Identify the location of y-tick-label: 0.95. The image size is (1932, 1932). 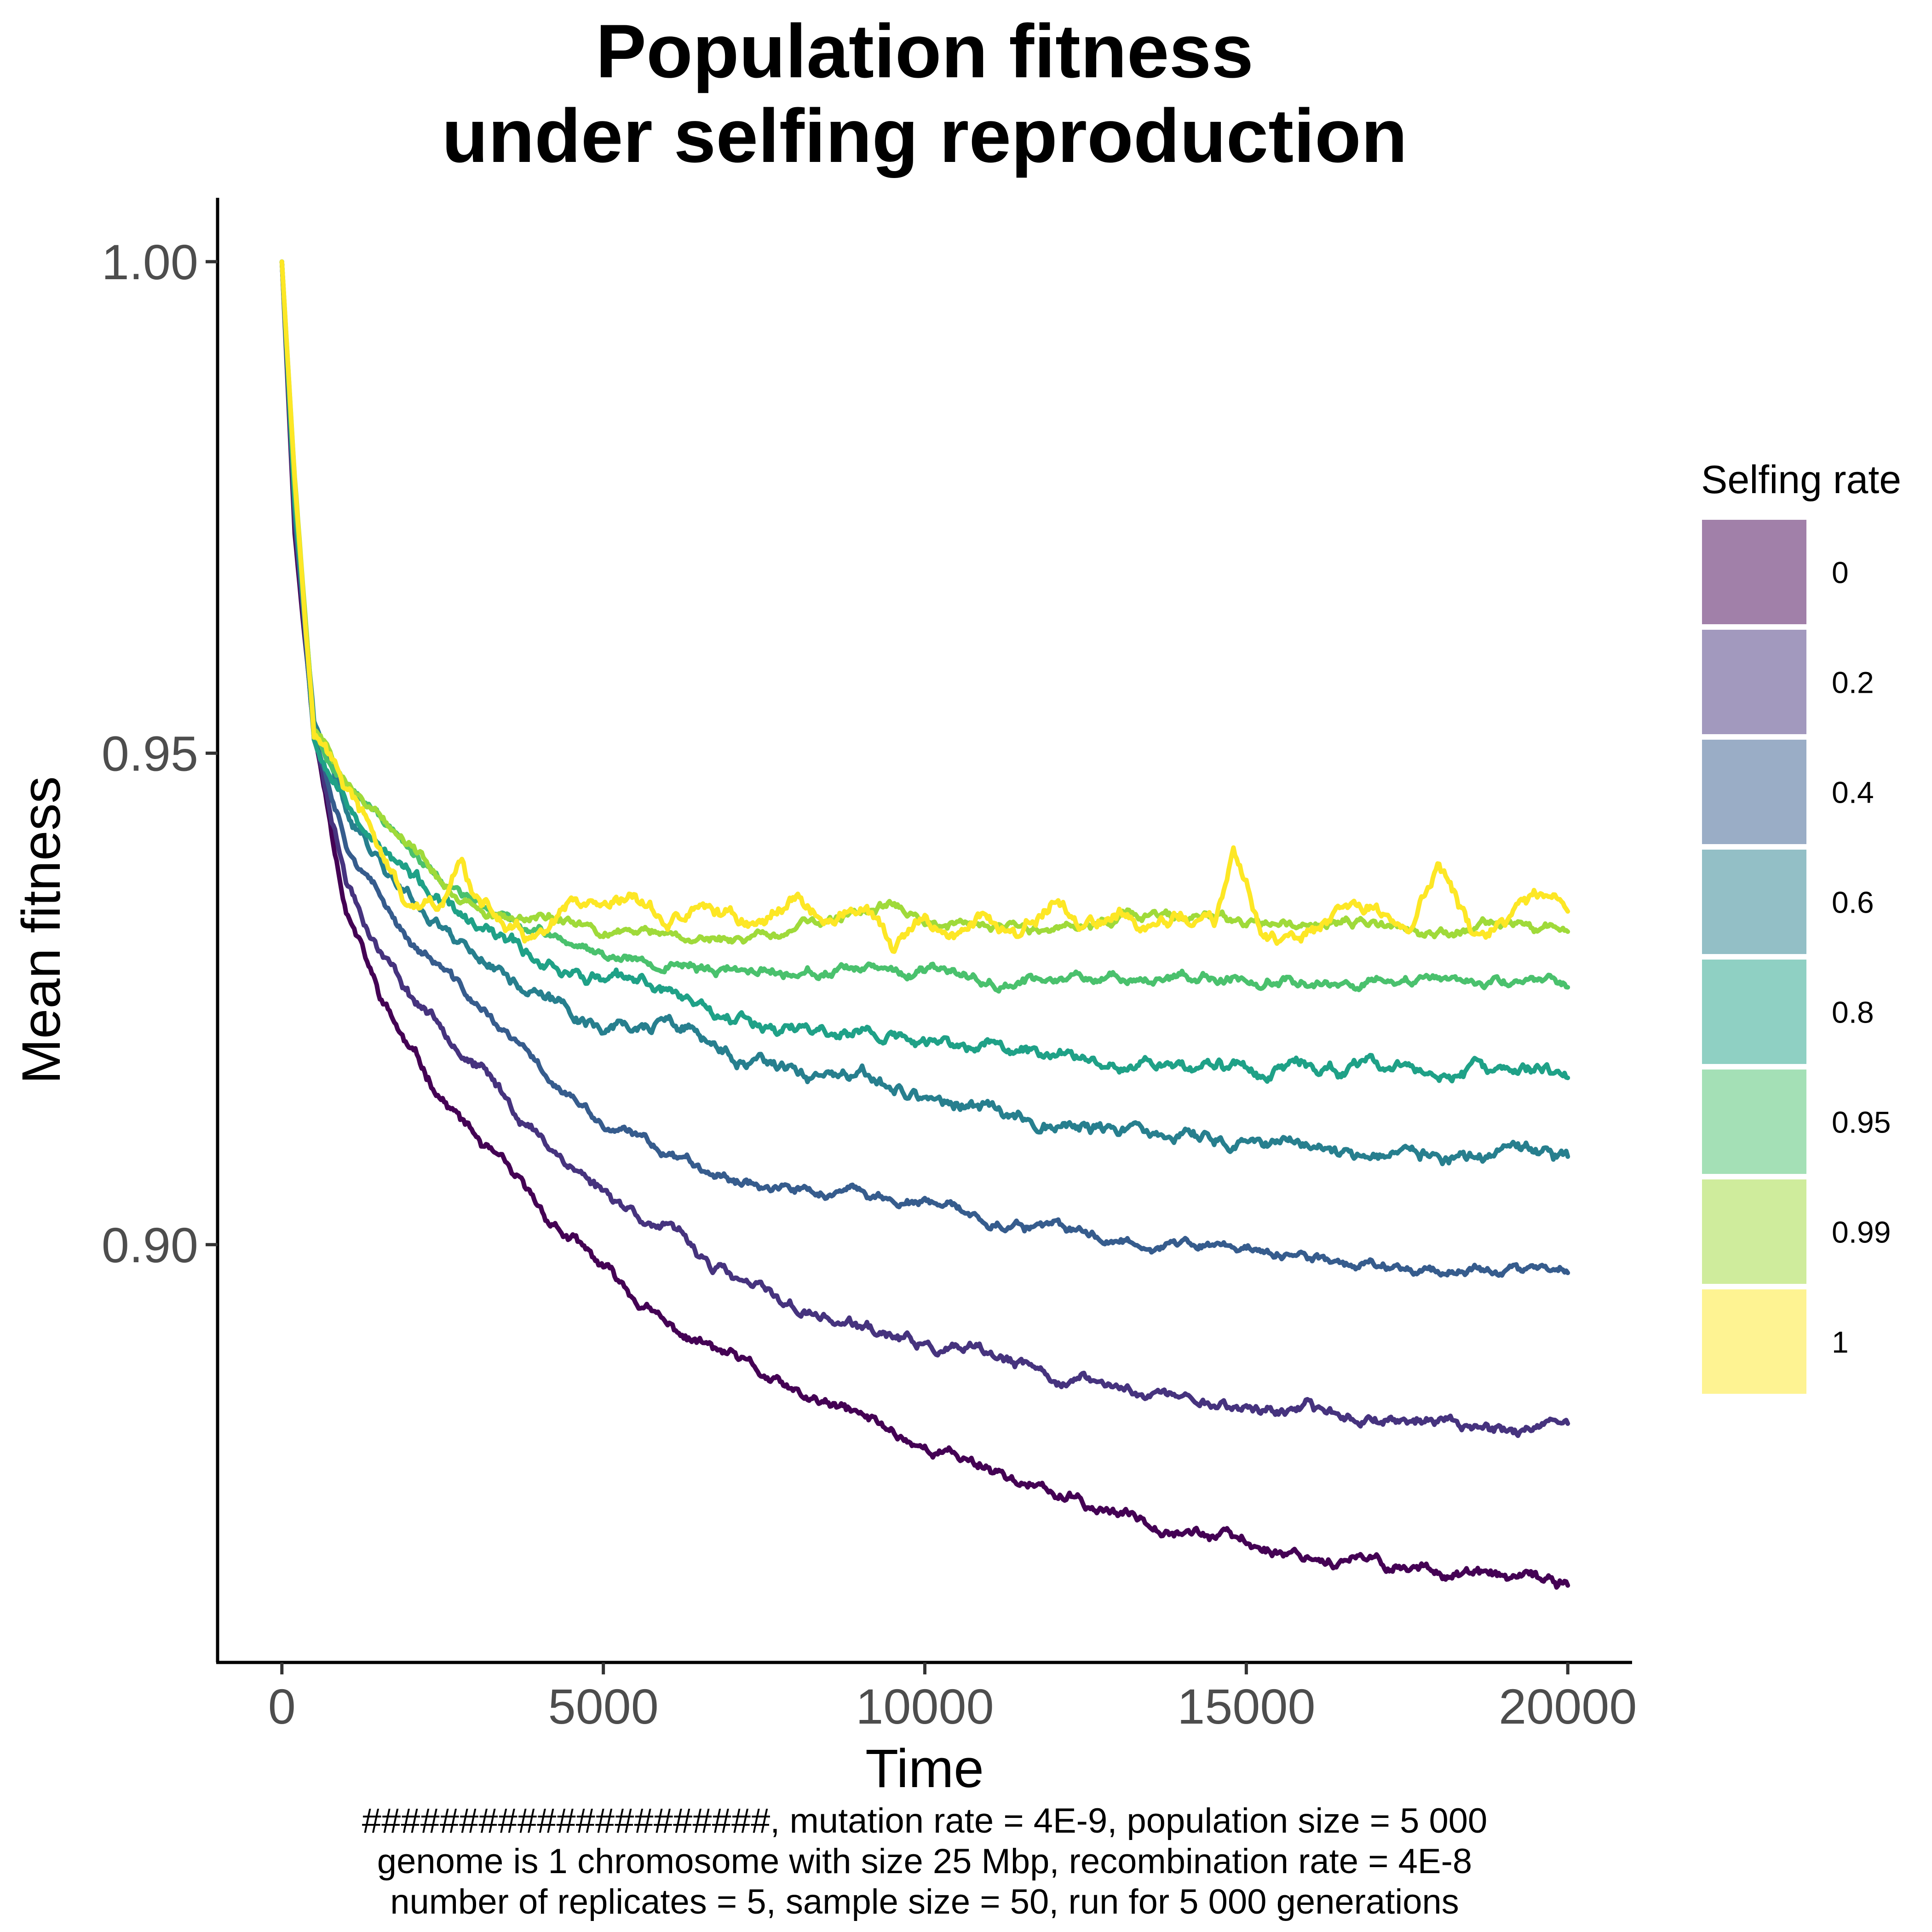
(150, 753).